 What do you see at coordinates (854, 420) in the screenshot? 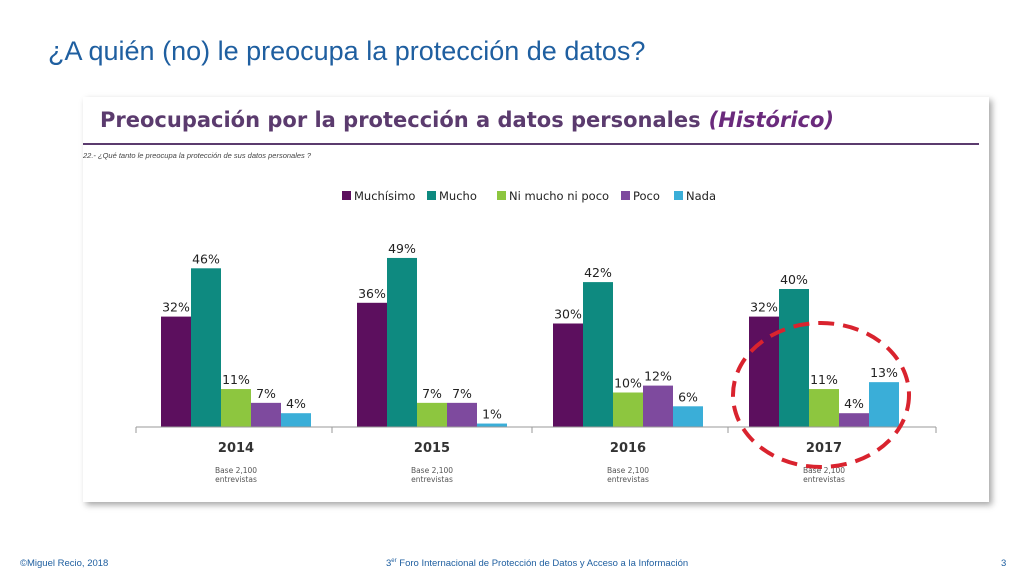
I see `bar-2017-poco` at bounding box center [854, 420].